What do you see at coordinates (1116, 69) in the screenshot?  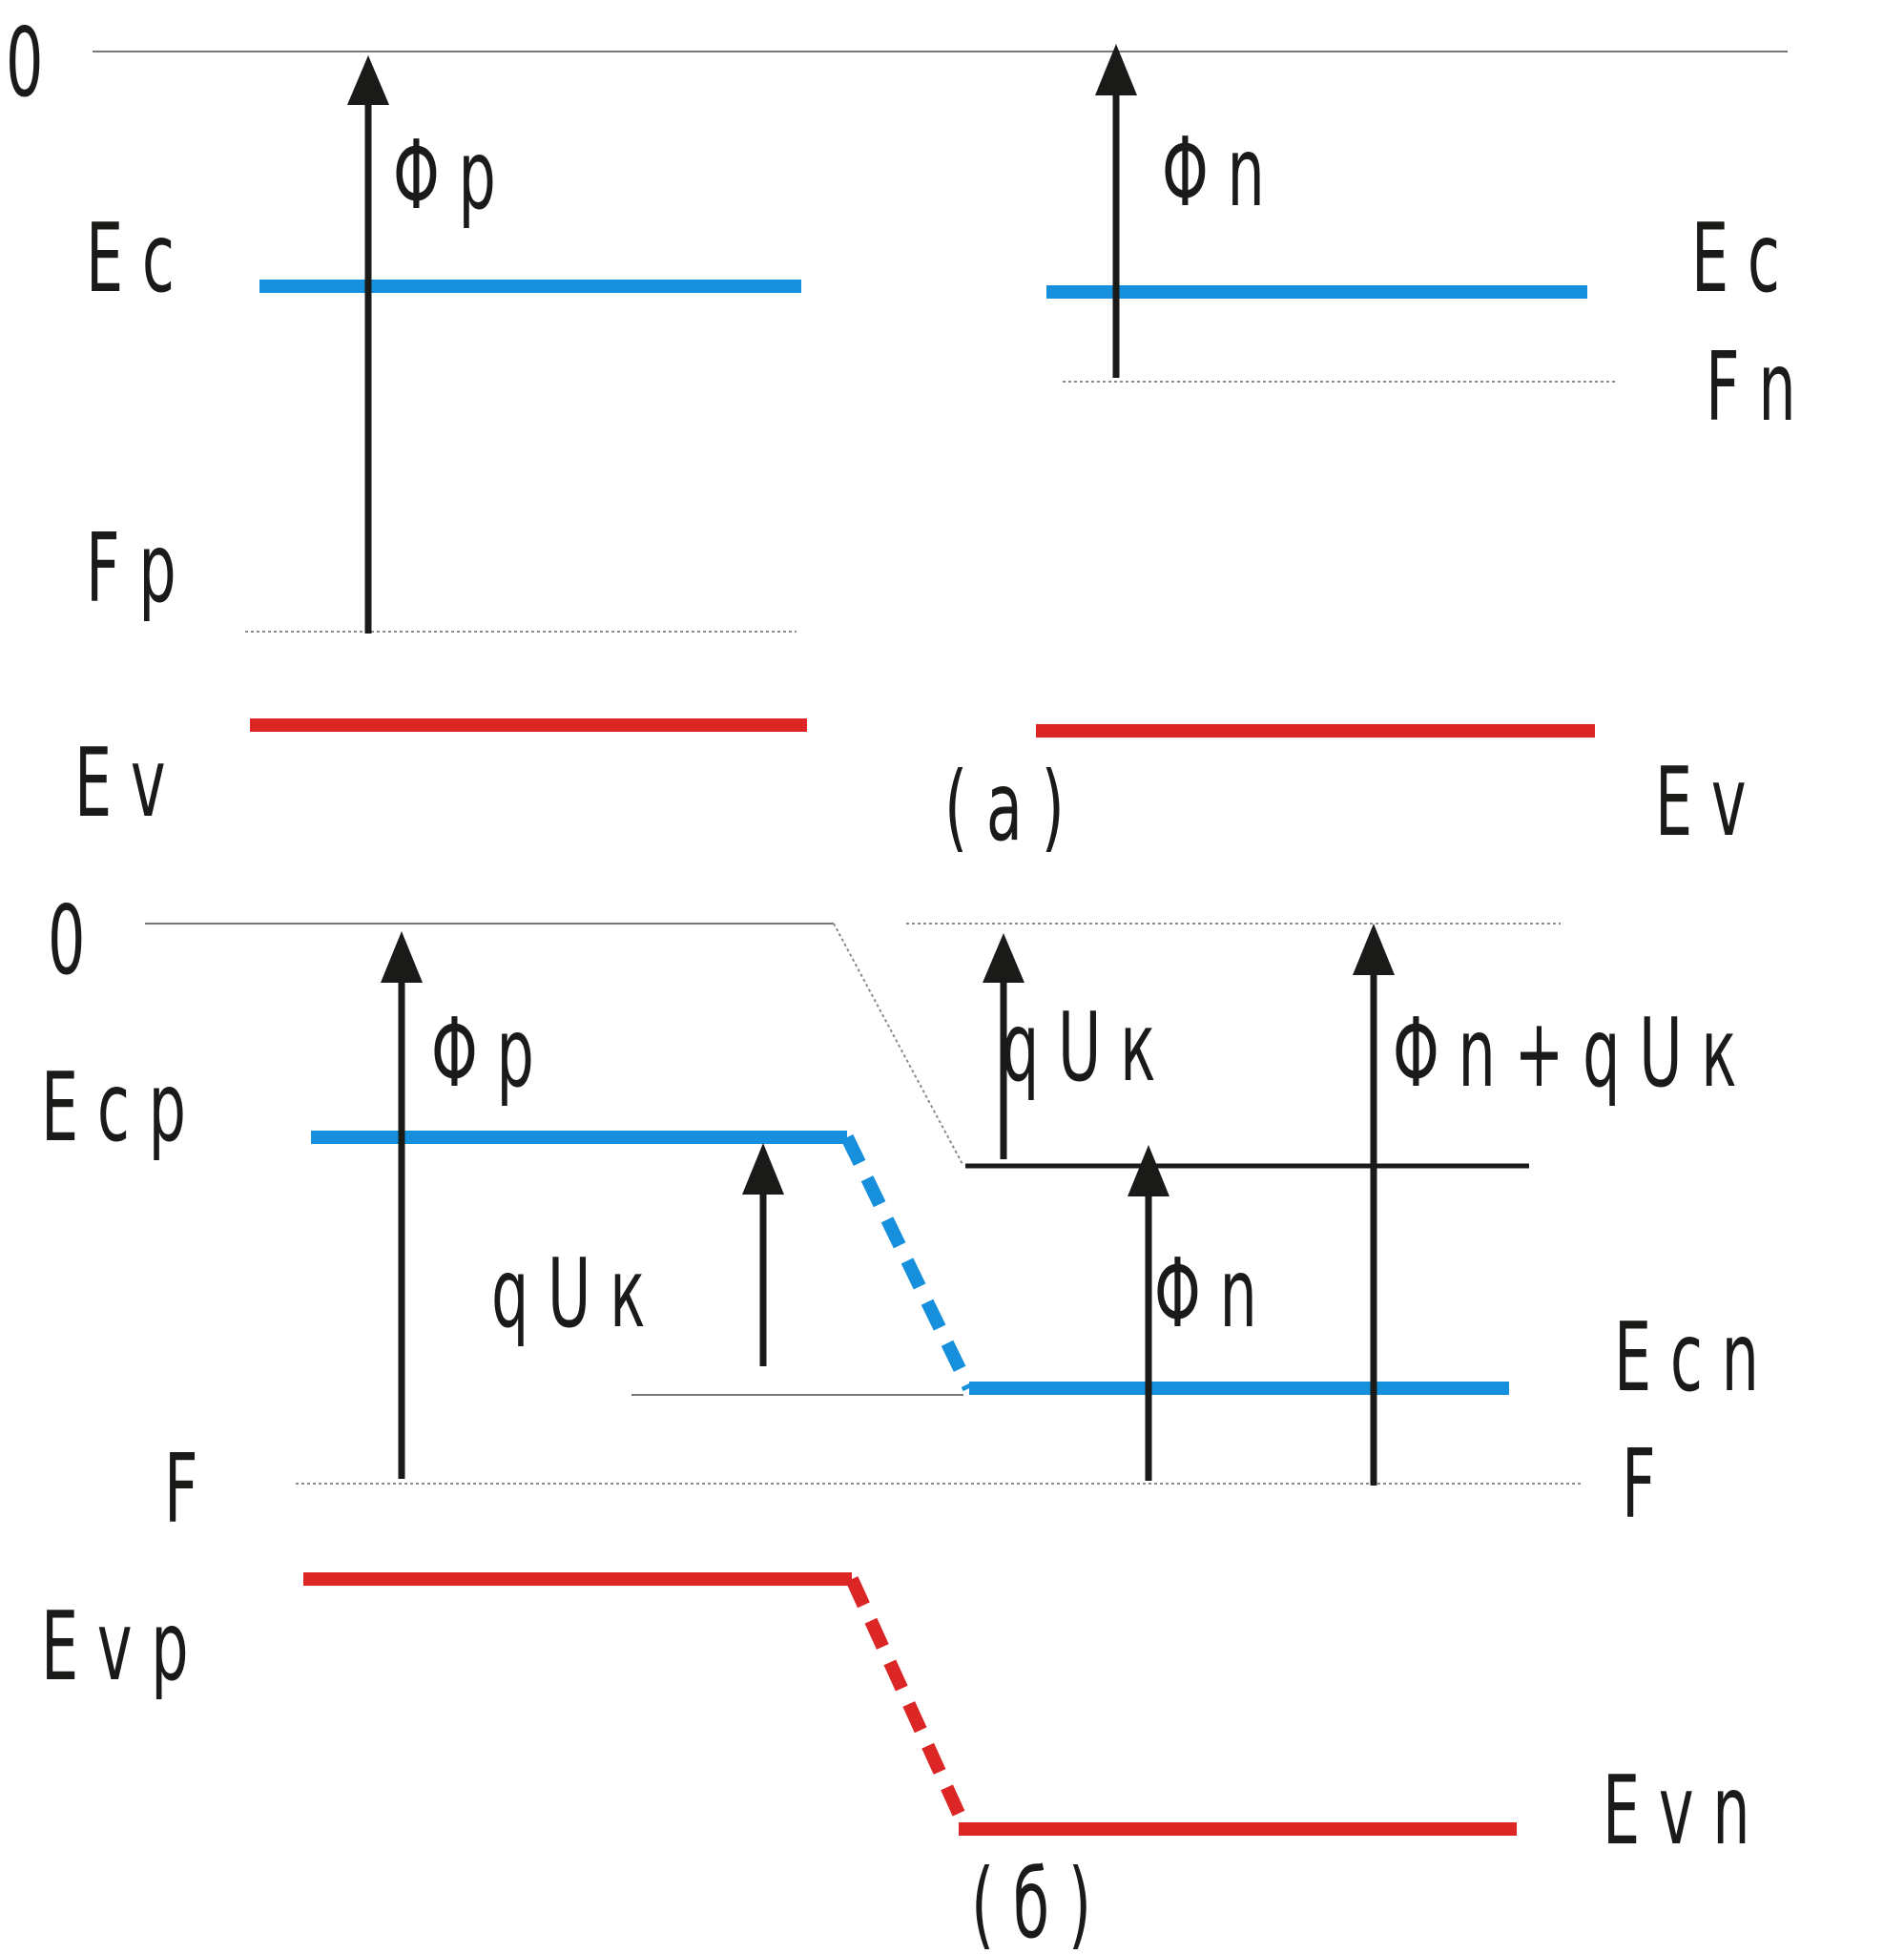 I see `phi-n-arrowhead` at bounding box center [1116, 69].